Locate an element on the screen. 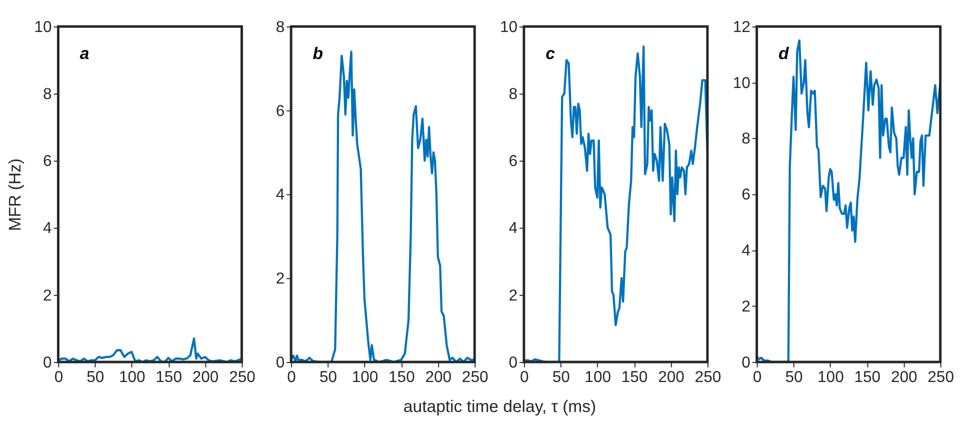 This screenshot has width=964, height=440. y-axis-title: MFR (Hz) is located at coordinates (14, 195).